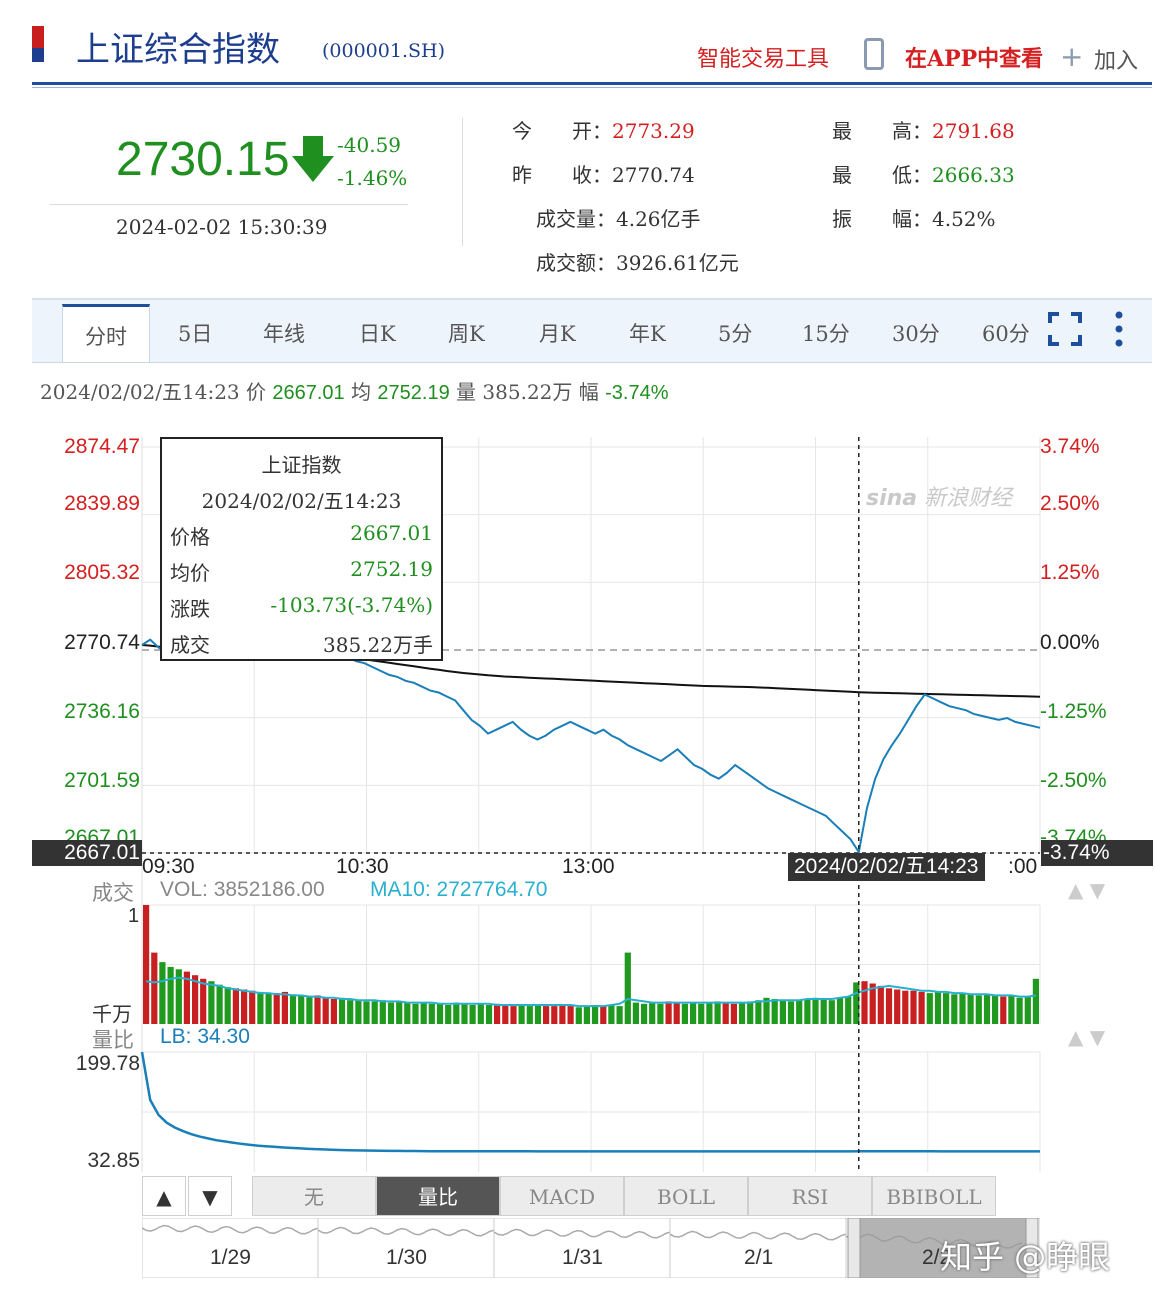 The height and width of the screenshot is (1299, 1155). Describe the element at coordinates (134, 916) in the screenshot. I see `volume-top-label: 1` at that location.